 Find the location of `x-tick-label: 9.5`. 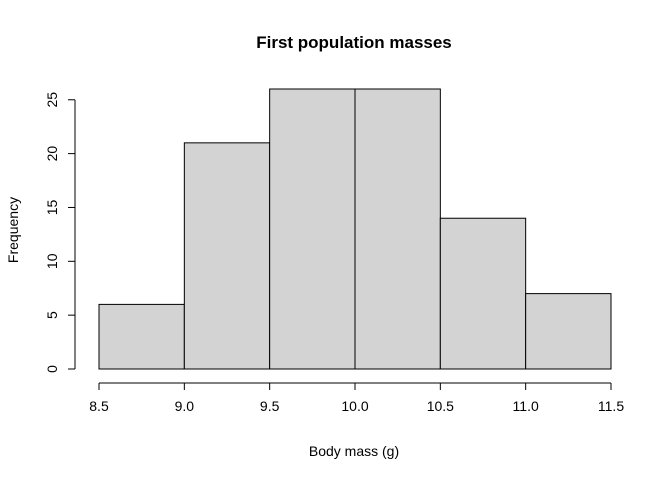

x-tick-label: 9.5 is located at coordinates (270, 406).